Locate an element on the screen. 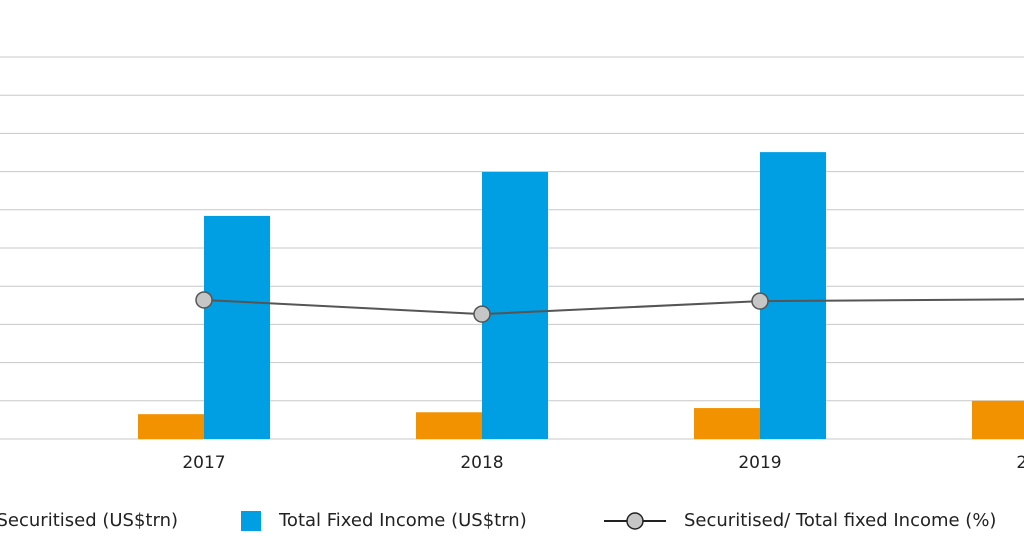 The width and height of the screenshot is (1024, 536). line is located at coordinates (613, 307).